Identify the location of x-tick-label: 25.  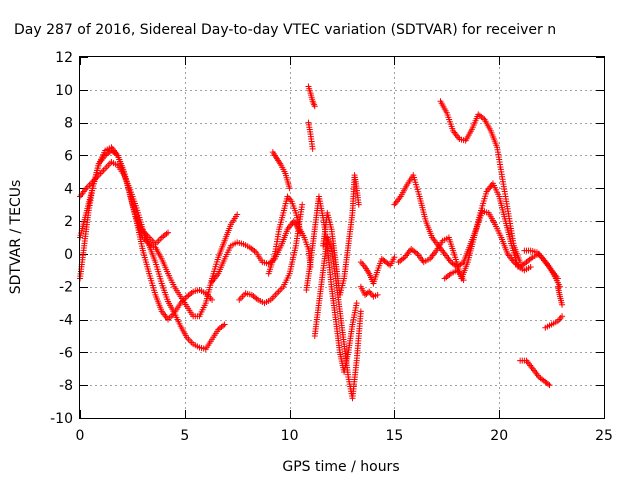
(604, 436).